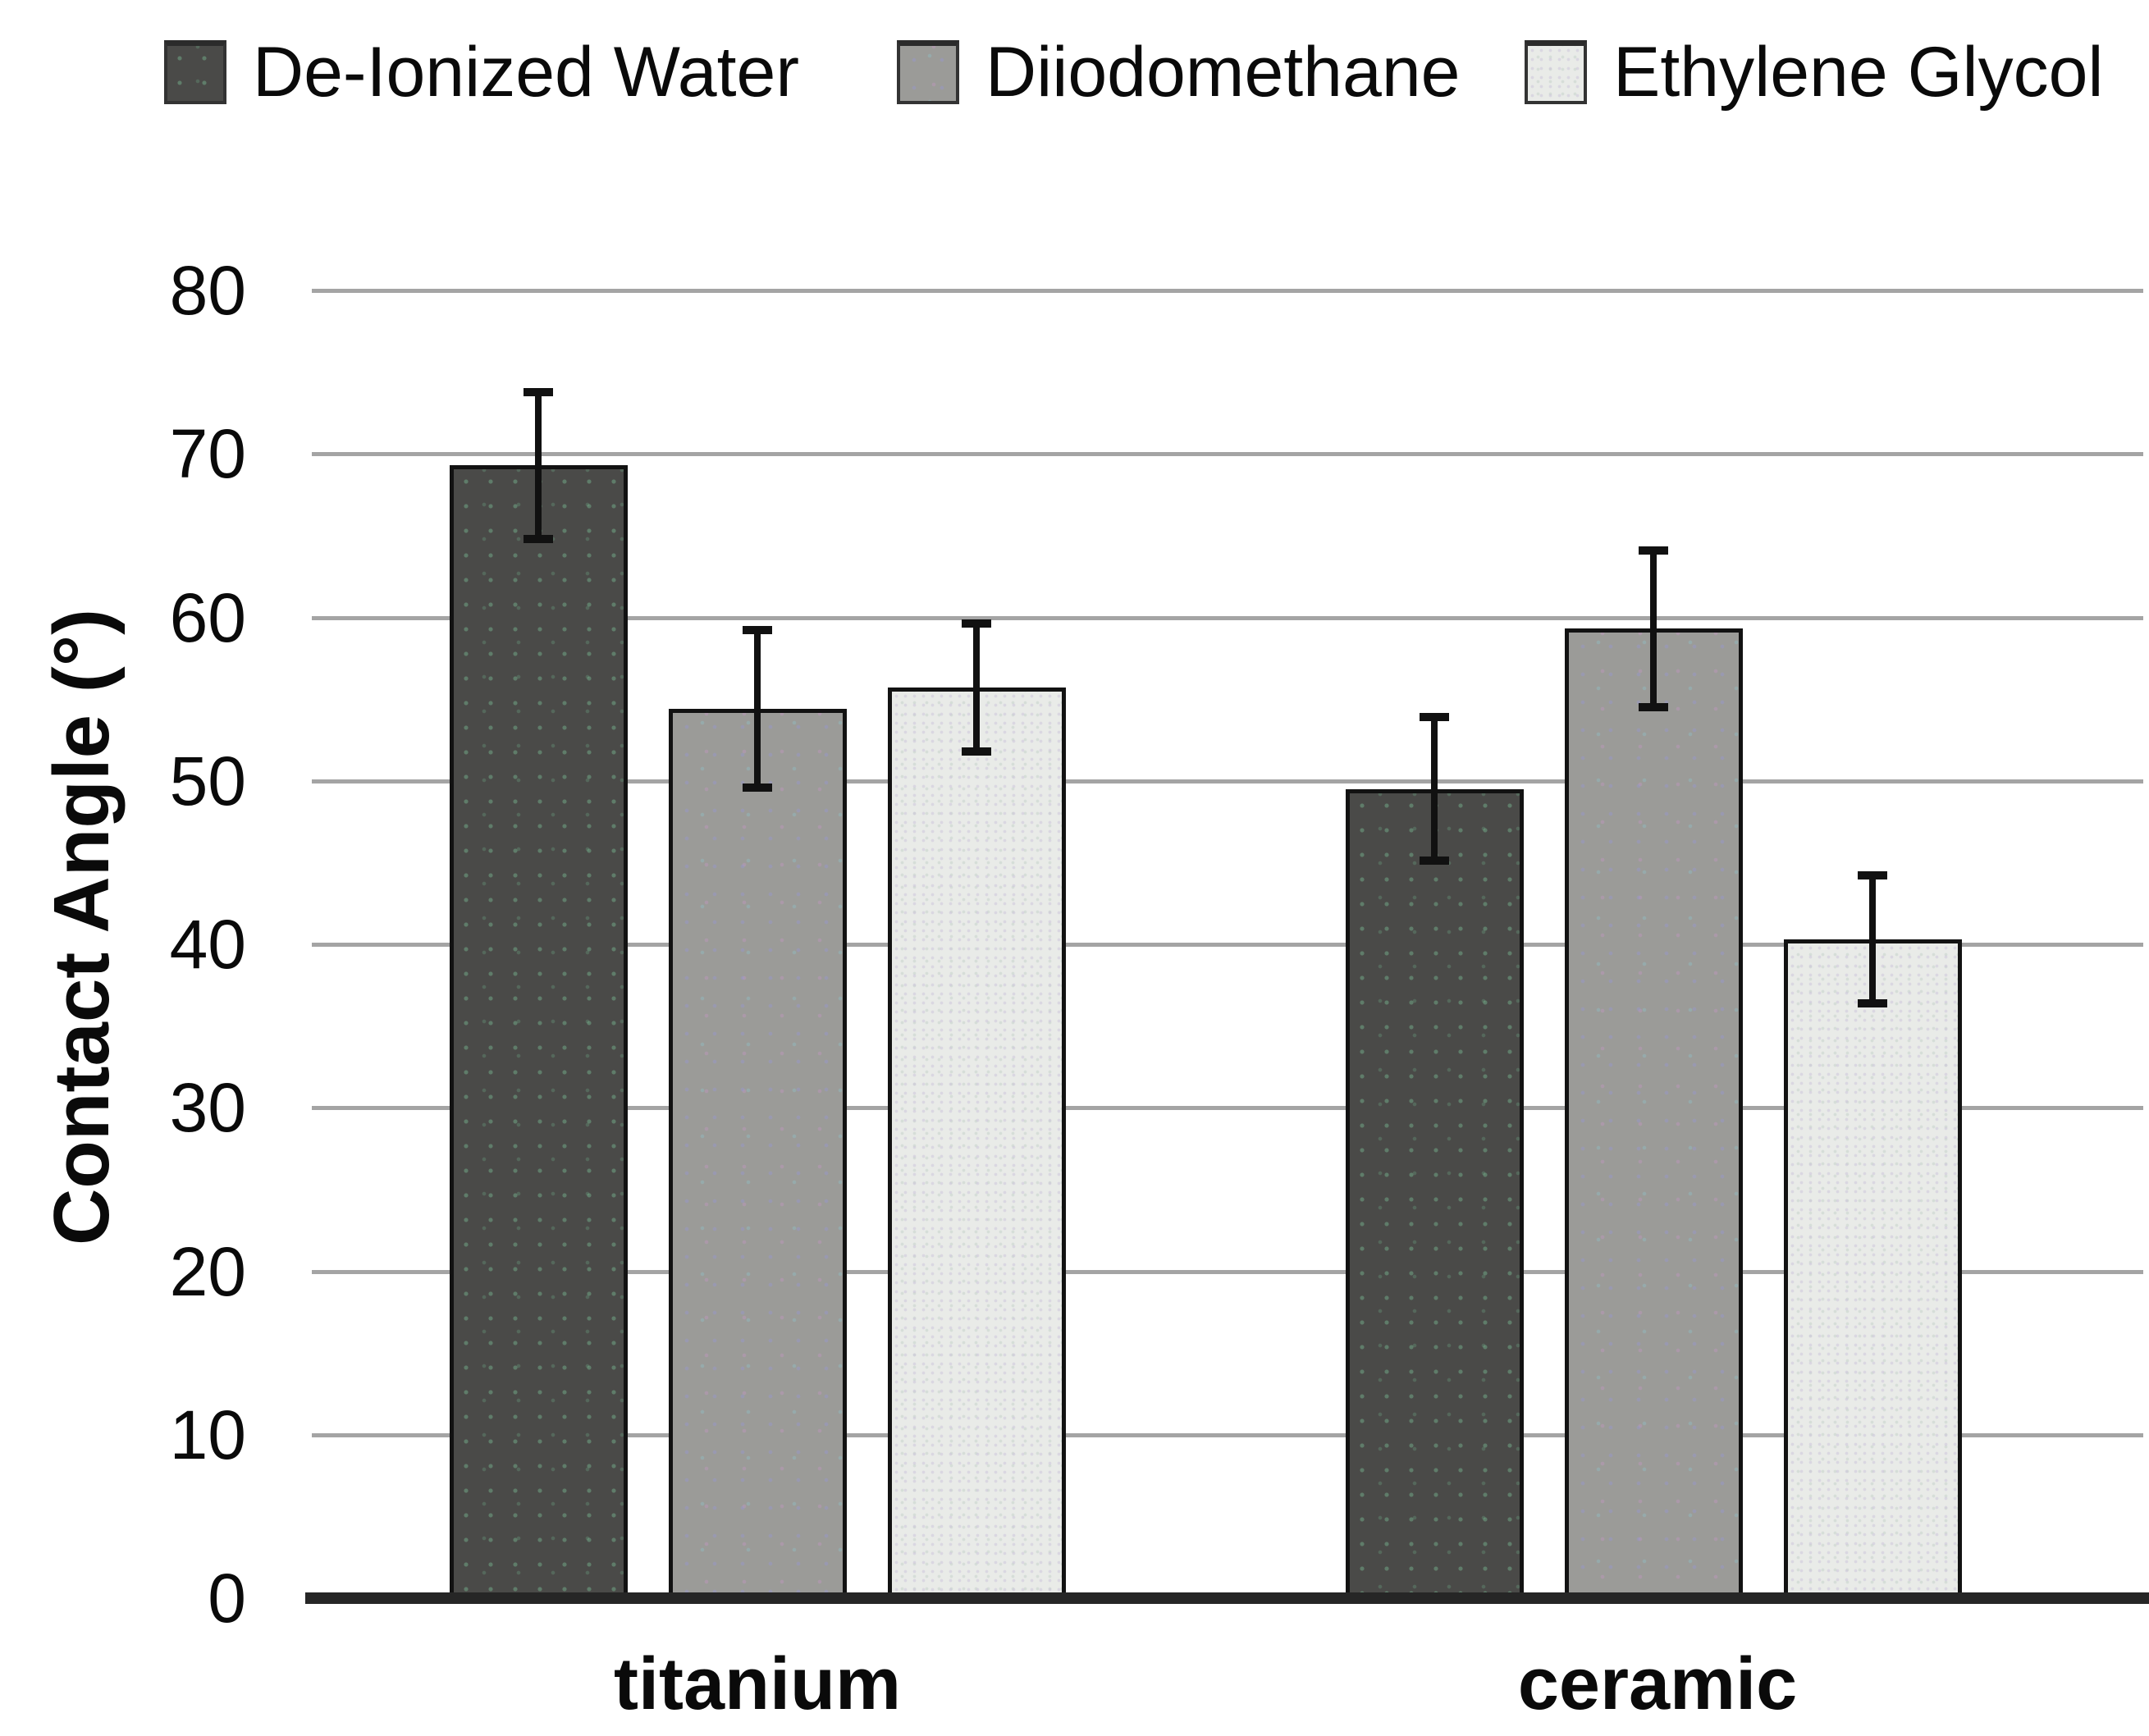 This screenshot has height=1736, width=2149. Describe the element at coordinates (207, 944) in the screenshot. I see `y-tick-label-40: 40` at that location.